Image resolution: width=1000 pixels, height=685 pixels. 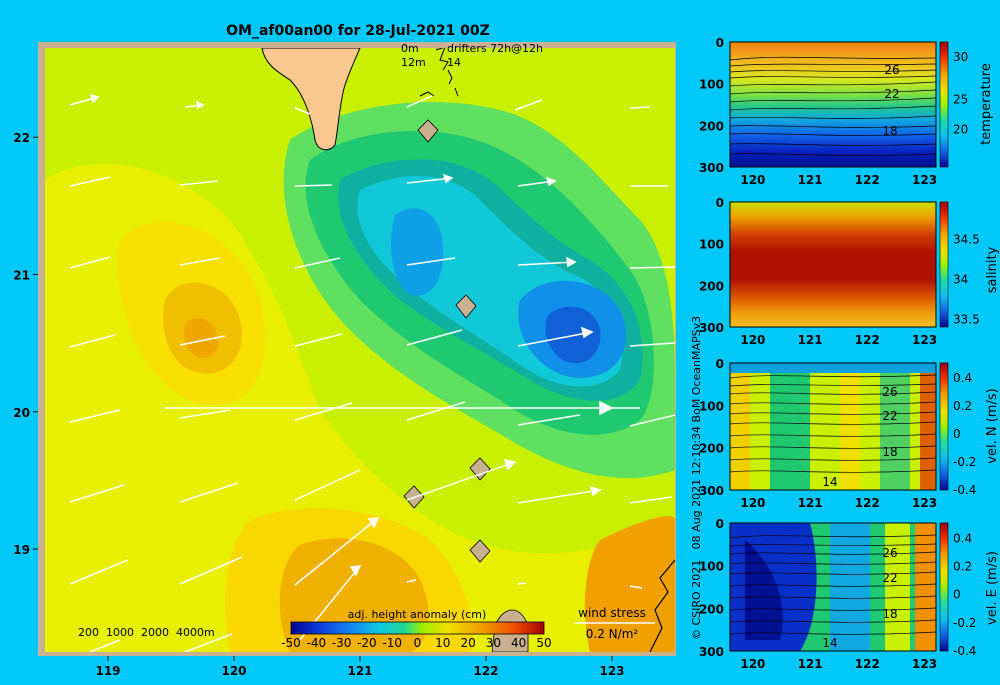 I want to click on colorbar-tick: -40, so click(x=316, y=643).